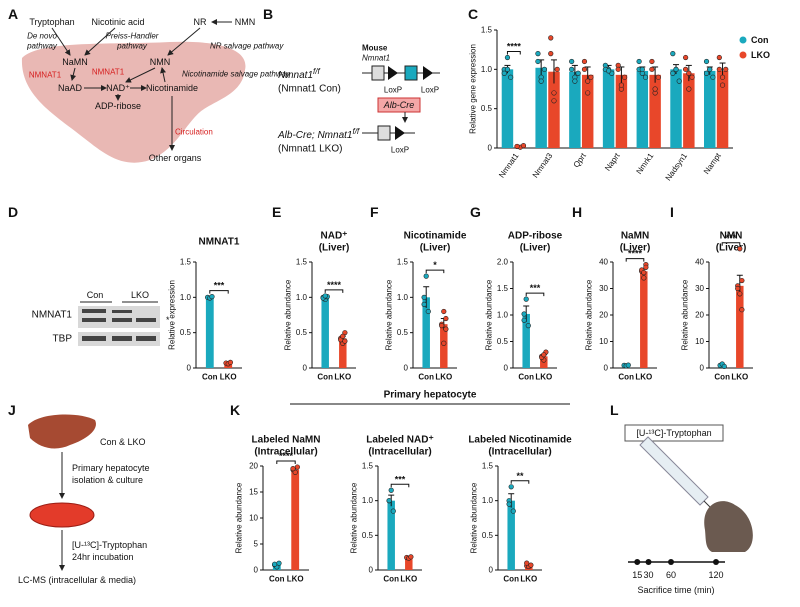 The width and height of the screenshot is (800, 607). I want to click on timepoint-label: 120, so click(715, 575).